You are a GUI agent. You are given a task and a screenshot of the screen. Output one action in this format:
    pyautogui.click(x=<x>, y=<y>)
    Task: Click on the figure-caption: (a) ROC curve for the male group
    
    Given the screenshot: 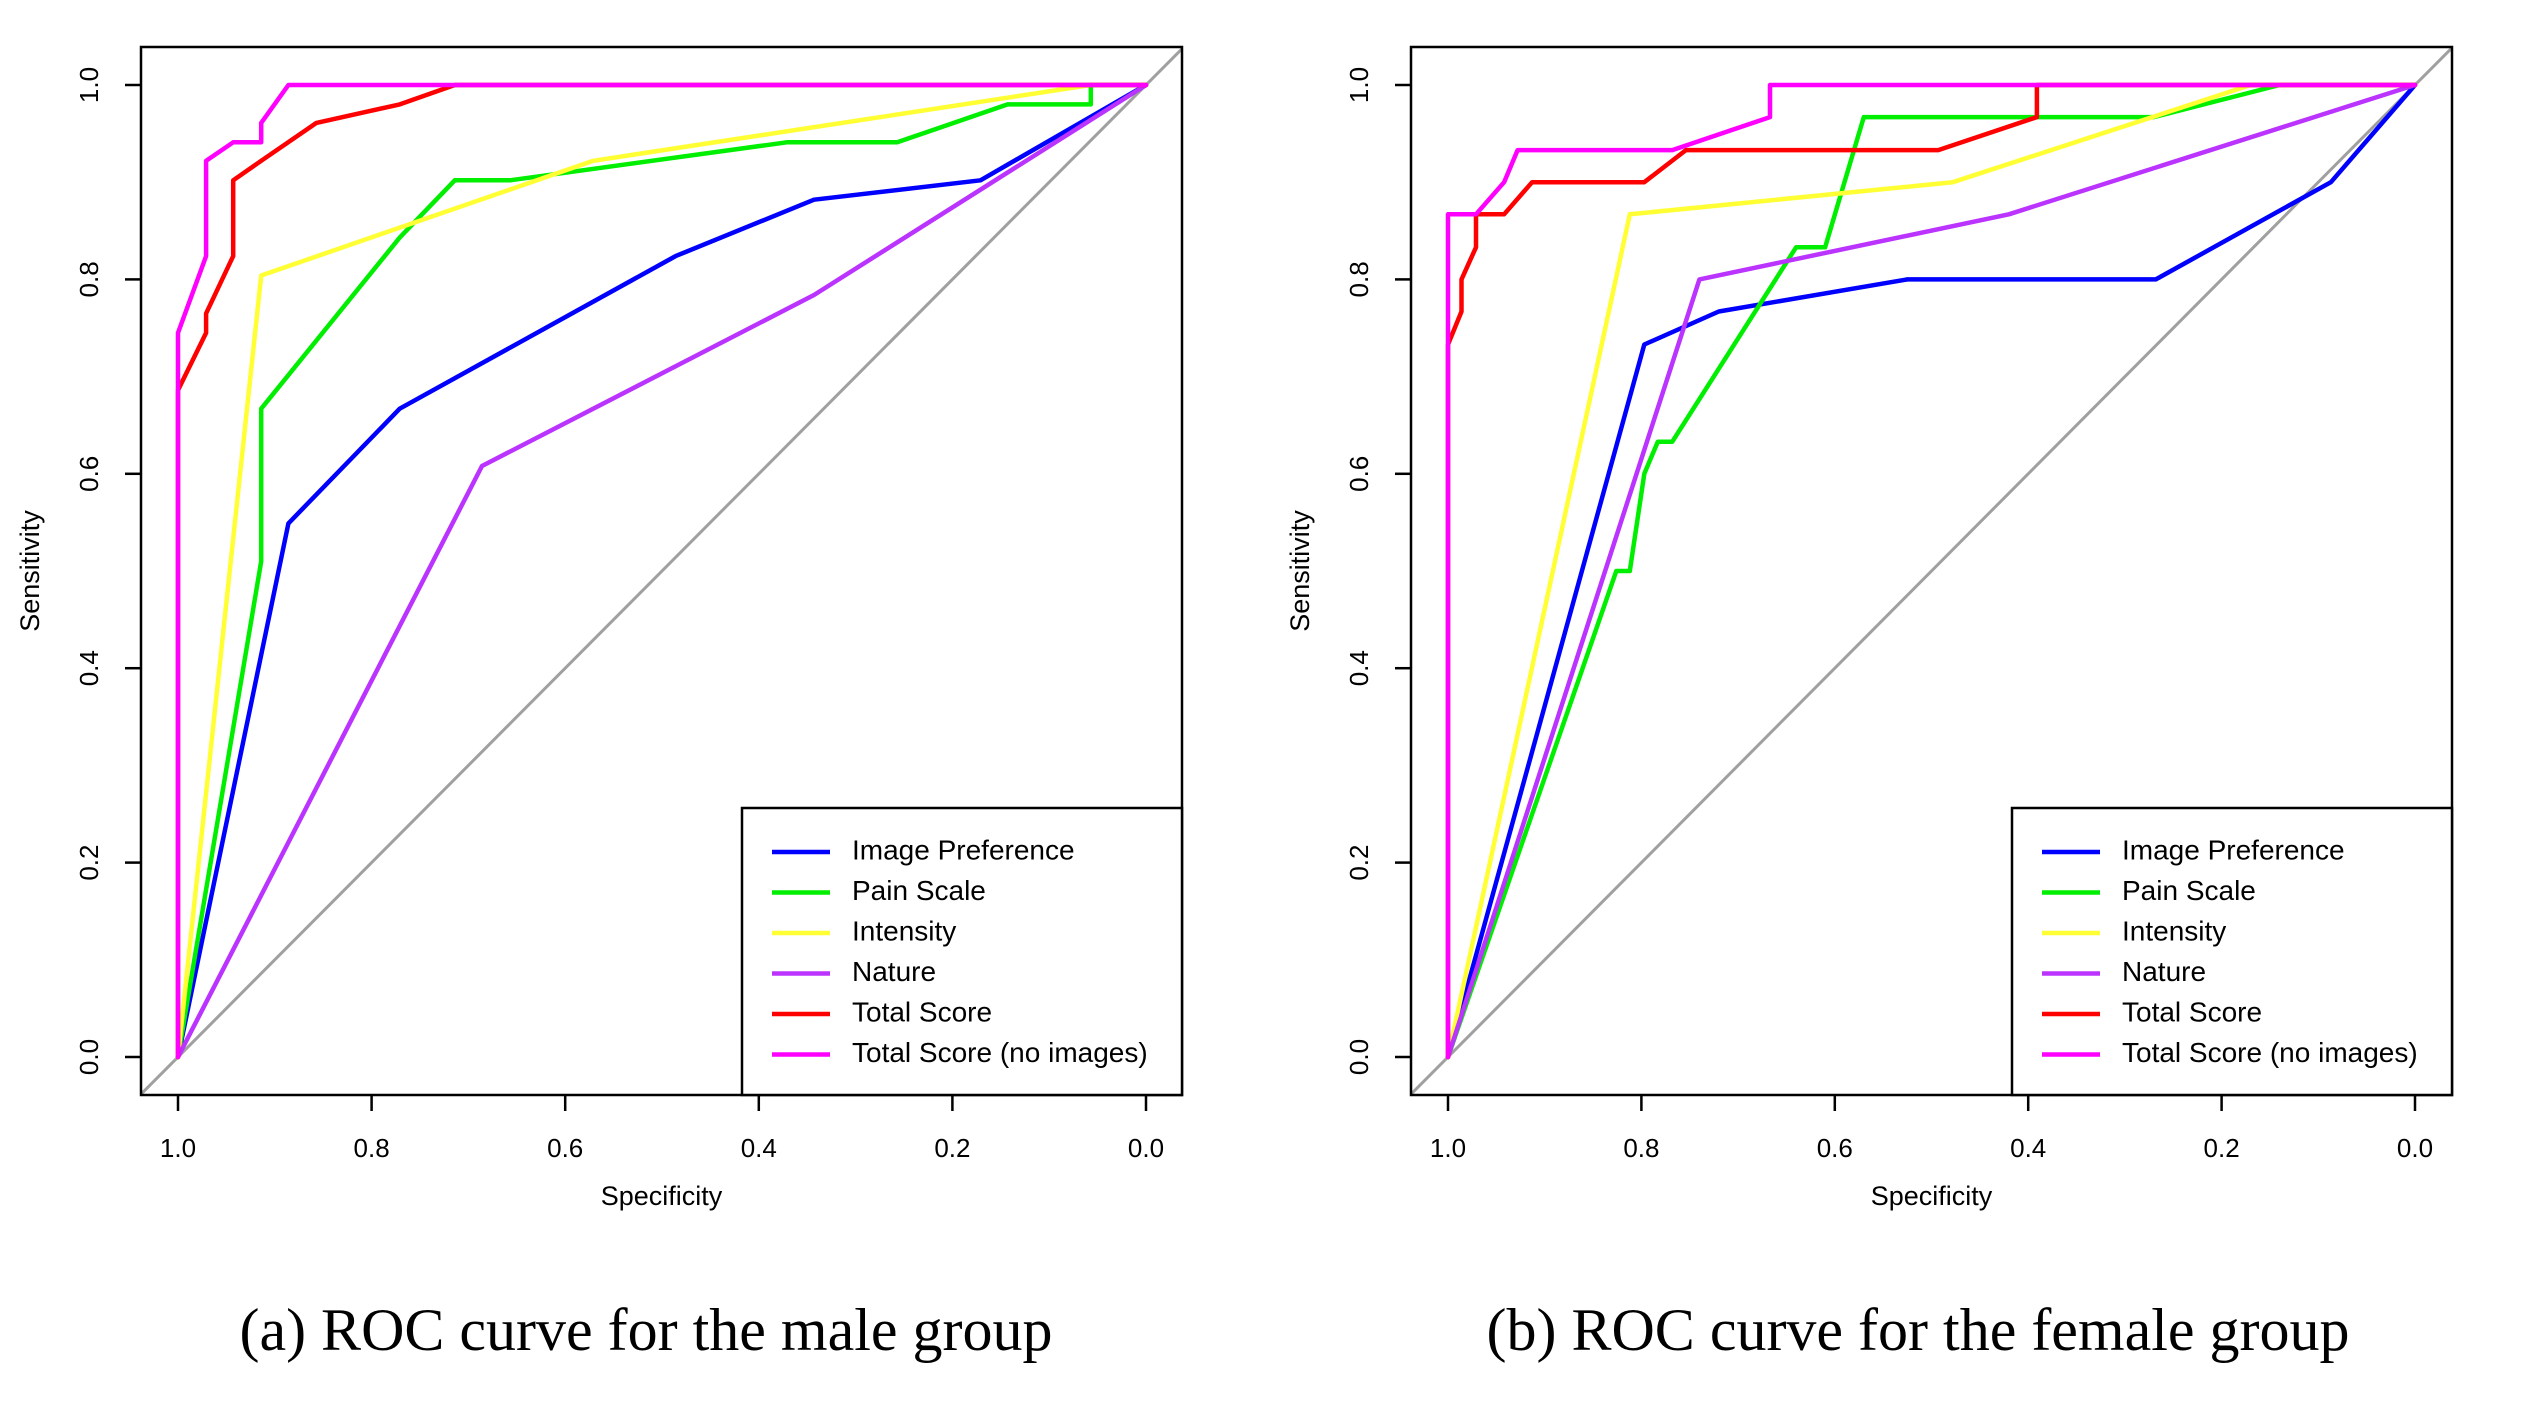 What is the action you would take?
    pyautogui.click(x=645, y=1330)
    